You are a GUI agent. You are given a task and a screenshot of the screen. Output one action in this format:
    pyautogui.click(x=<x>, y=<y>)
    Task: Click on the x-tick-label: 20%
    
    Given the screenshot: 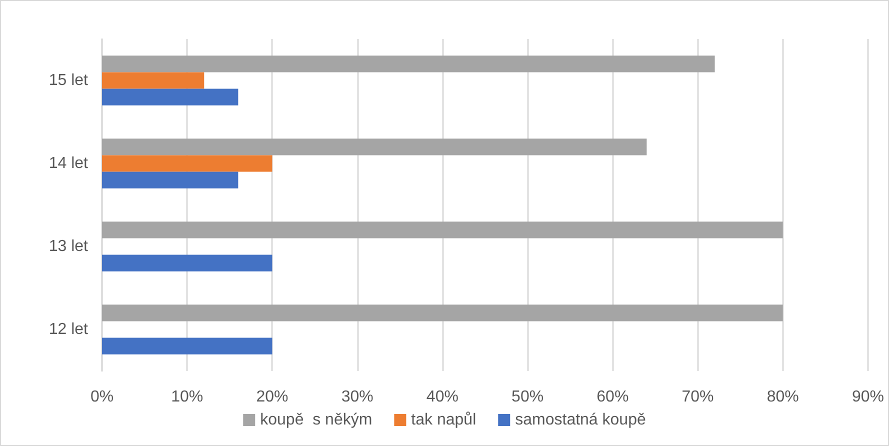 What is the action you would take?
    pyautogui.click(x=272, y=397)
    